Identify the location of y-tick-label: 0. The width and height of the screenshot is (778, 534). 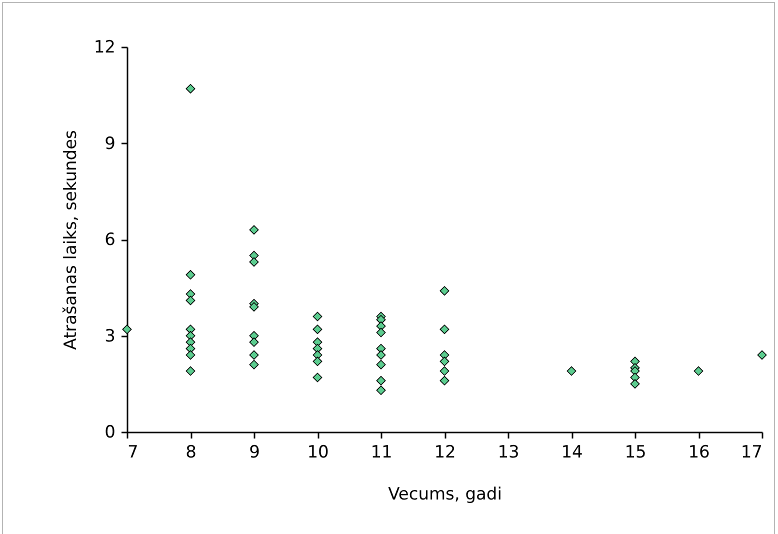
(110, 432).